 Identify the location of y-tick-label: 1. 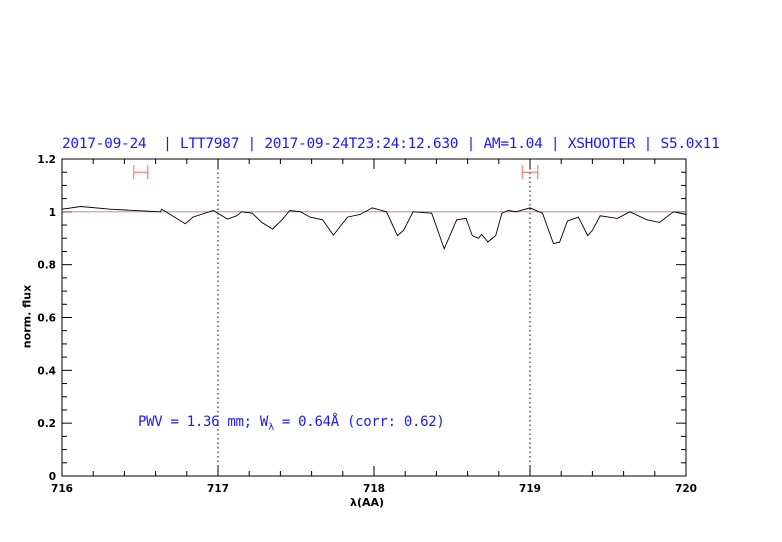
(52, 213).